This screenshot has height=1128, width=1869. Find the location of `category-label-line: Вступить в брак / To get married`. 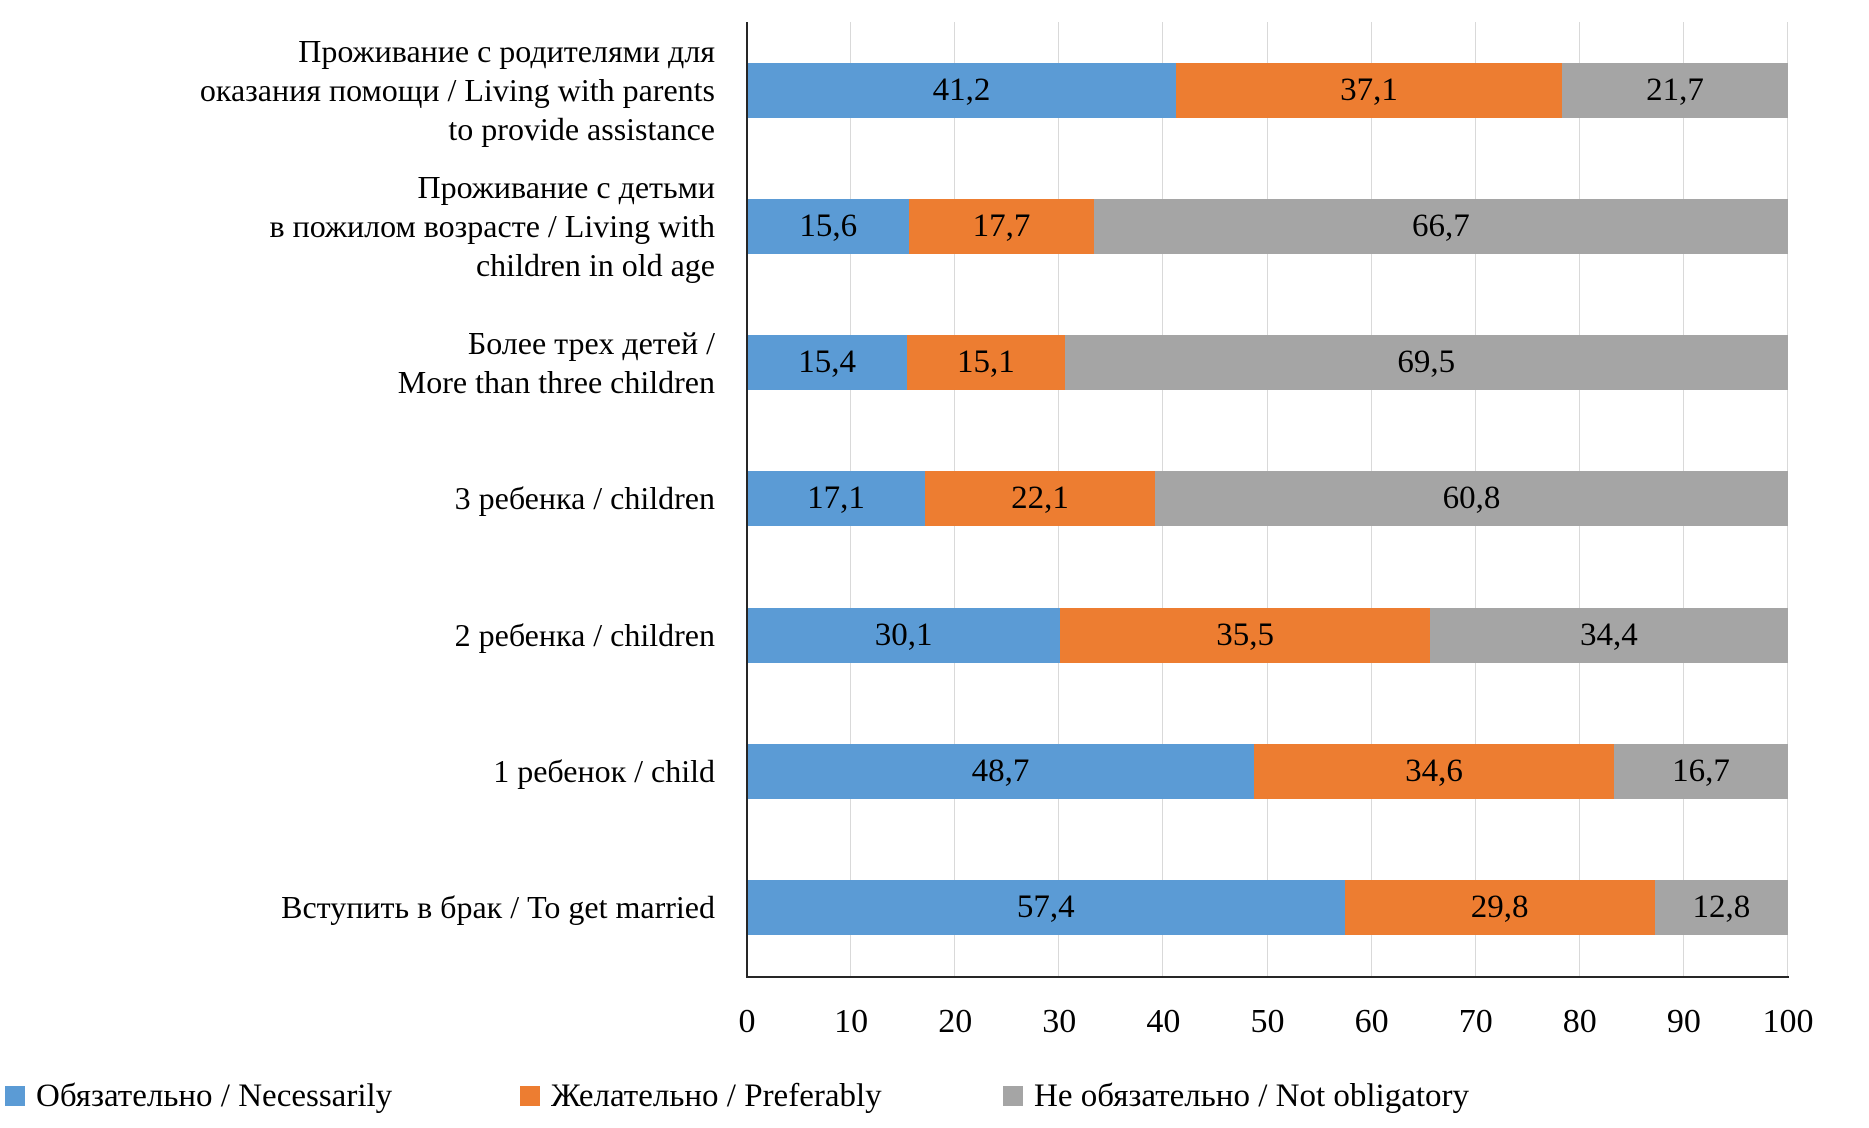

category-label-line: Вступить в брак / To get married is located at coordinates (498, 907).